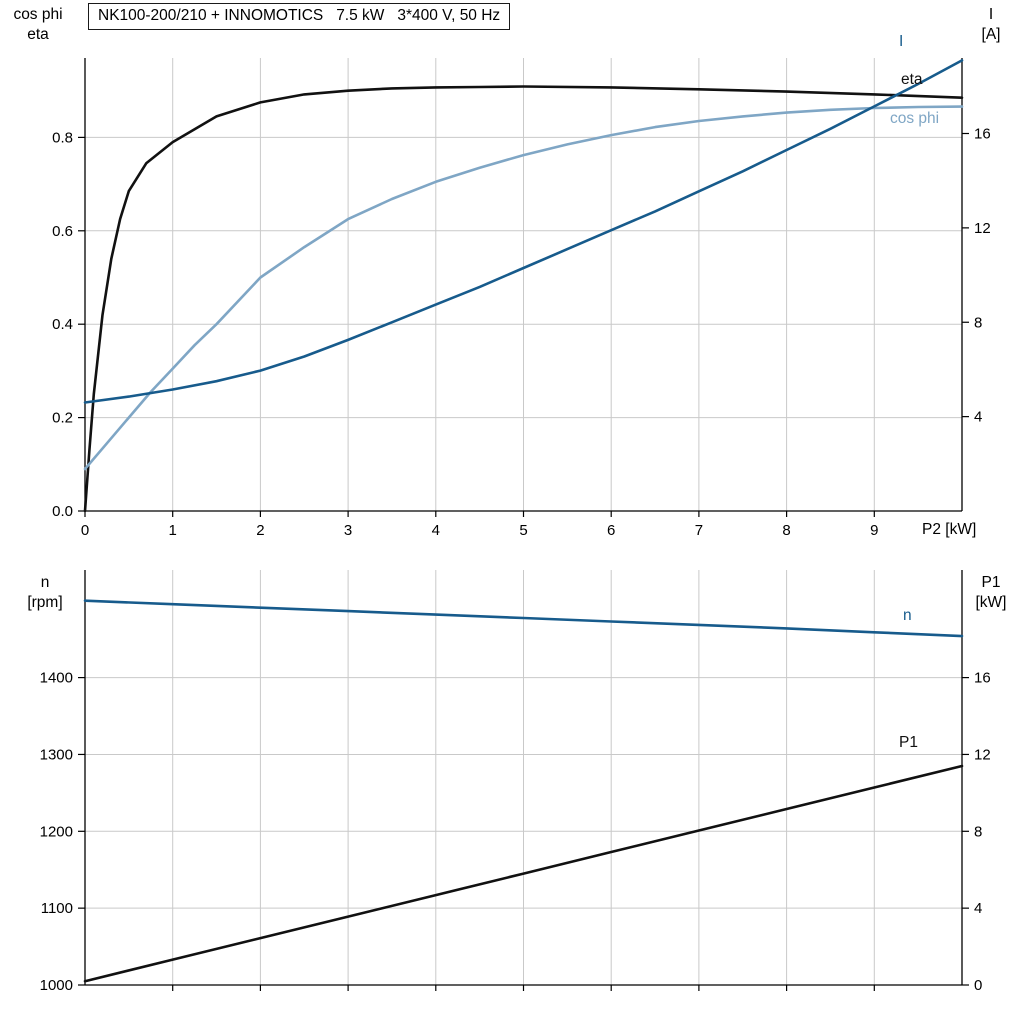 The image size is (1024, 1024). Describe the element at coordinates (38, 25) in the screenshot. I see `left-axis-title-top-chart: cos phi eta` at that location.